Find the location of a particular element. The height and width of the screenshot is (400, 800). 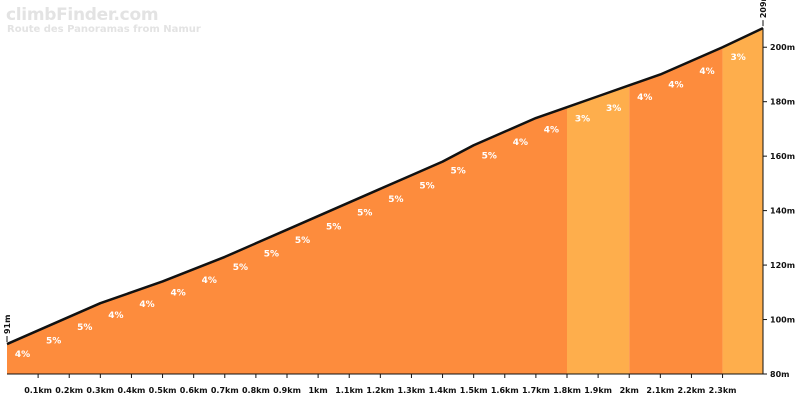

x-tick-label: 1.3km is located at coordinates (412, 390).